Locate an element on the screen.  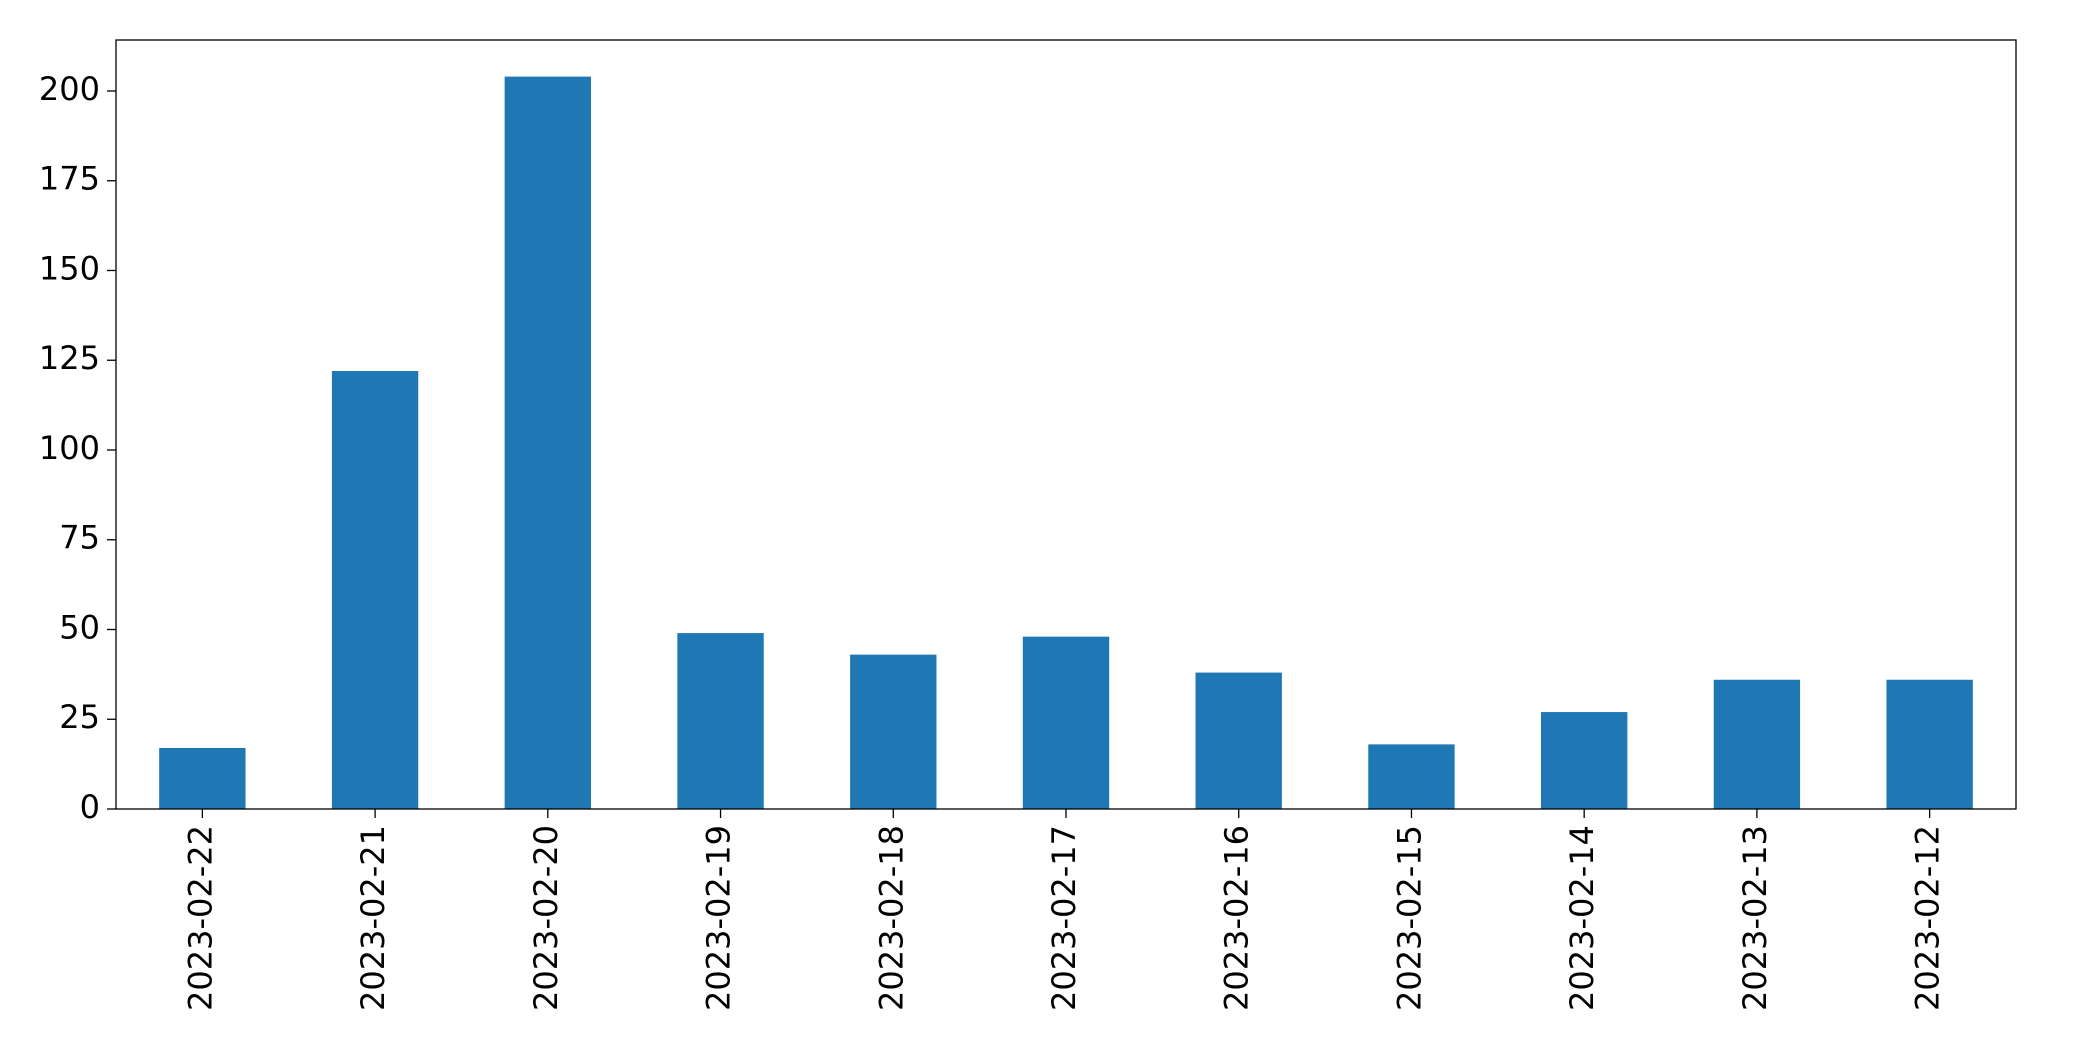
y-tick-label: 150 is located at coordinates (69, 268).